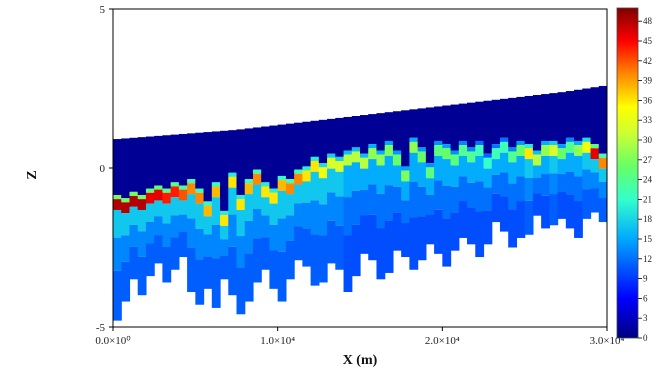 This screenshot has height=373, width=662. What do you see at coordinates (103, 169) in the screenshot?
I see `y-tick-label: 0` at bounding box center [103, 169].